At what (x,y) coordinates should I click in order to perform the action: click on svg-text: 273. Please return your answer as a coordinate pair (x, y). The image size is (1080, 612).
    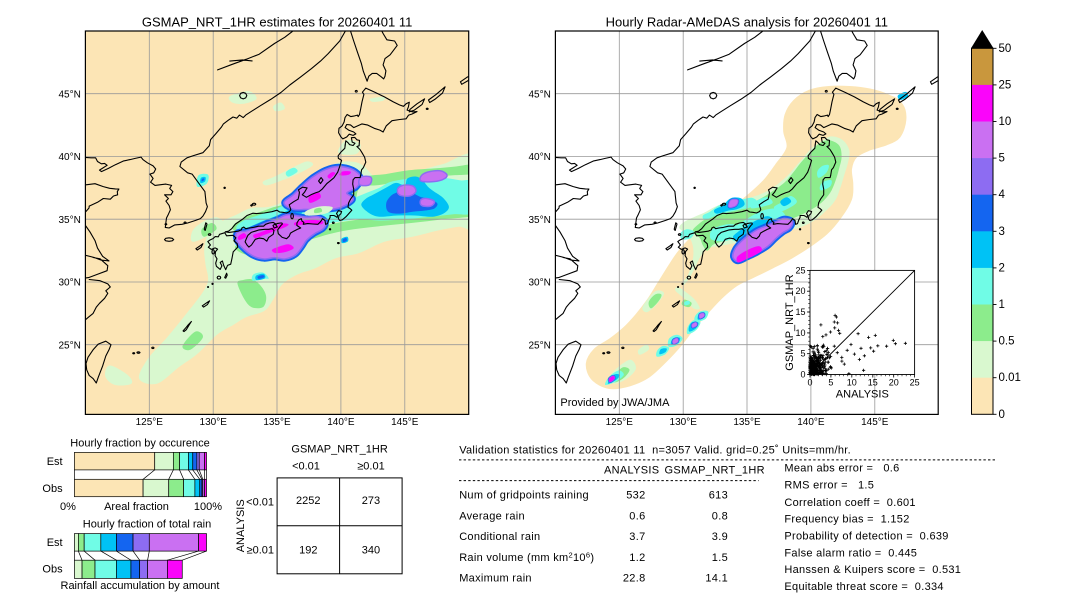
    Looking at the image, I should click on (371, 501).